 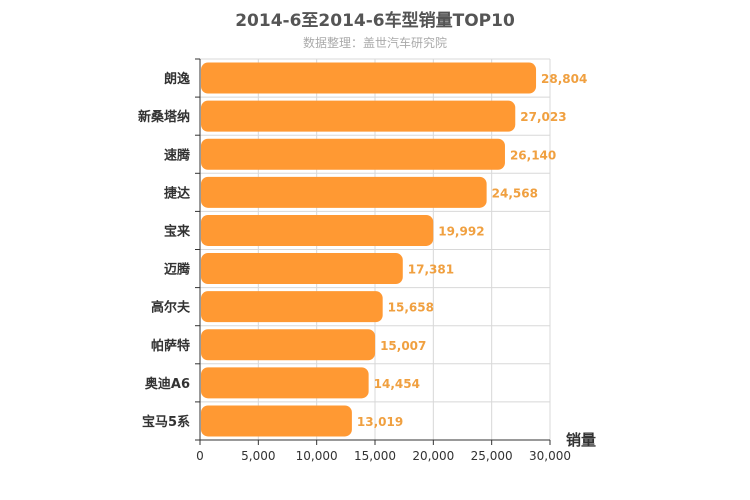 What do you see at coordinates (564, 79) in the screenshot?
I see `value-label-0: 28,804` at bounding box center [564, 79].